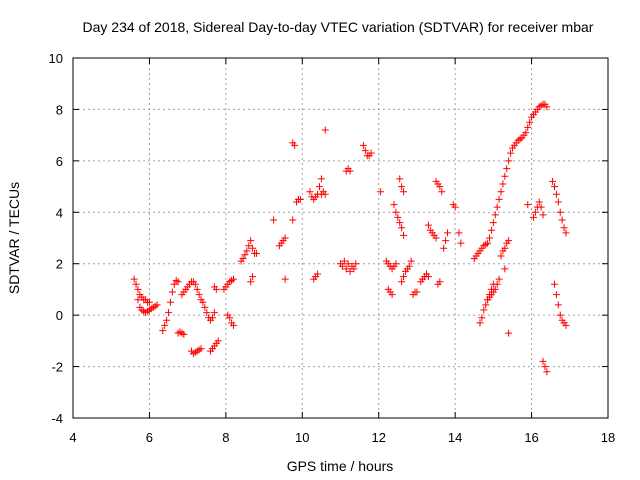  I want to click on y-tick-label: 0, so click(59, 315).